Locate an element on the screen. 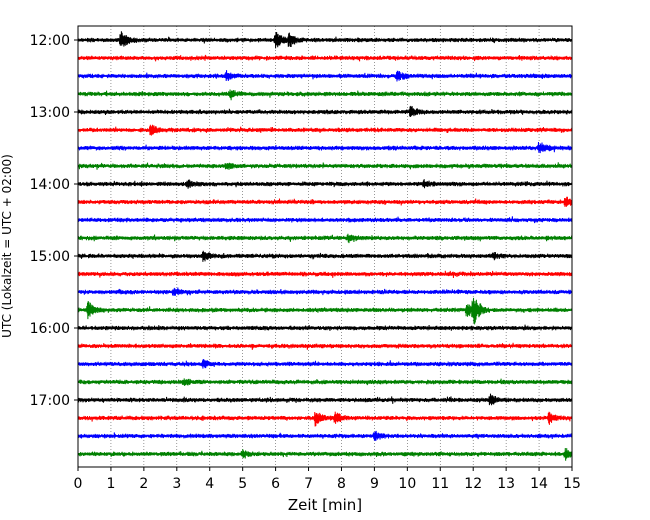  x-tick-label: 14 is located at coordinates (539, 484).